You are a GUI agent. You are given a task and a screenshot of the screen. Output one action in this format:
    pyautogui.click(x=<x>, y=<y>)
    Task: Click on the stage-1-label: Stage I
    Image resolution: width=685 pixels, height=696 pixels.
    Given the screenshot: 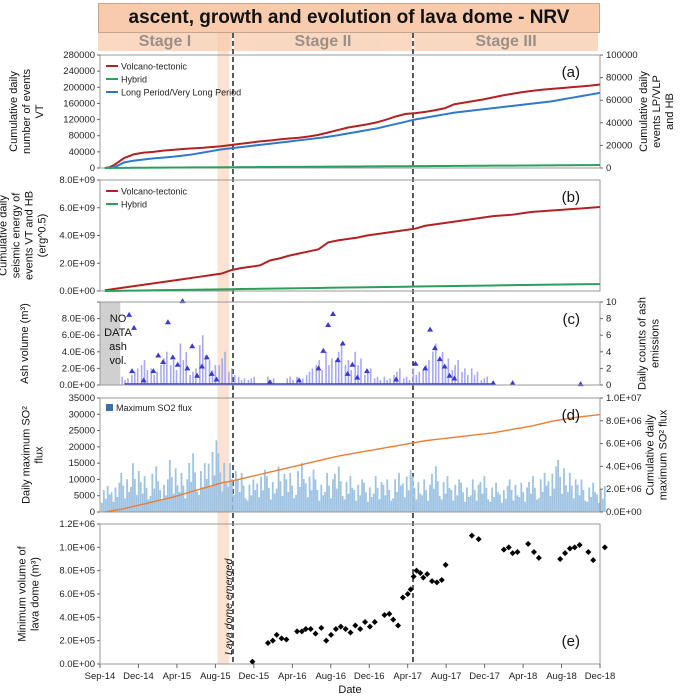 What is the action you would take?
    pyautogui.click(x=165, y=42)
    